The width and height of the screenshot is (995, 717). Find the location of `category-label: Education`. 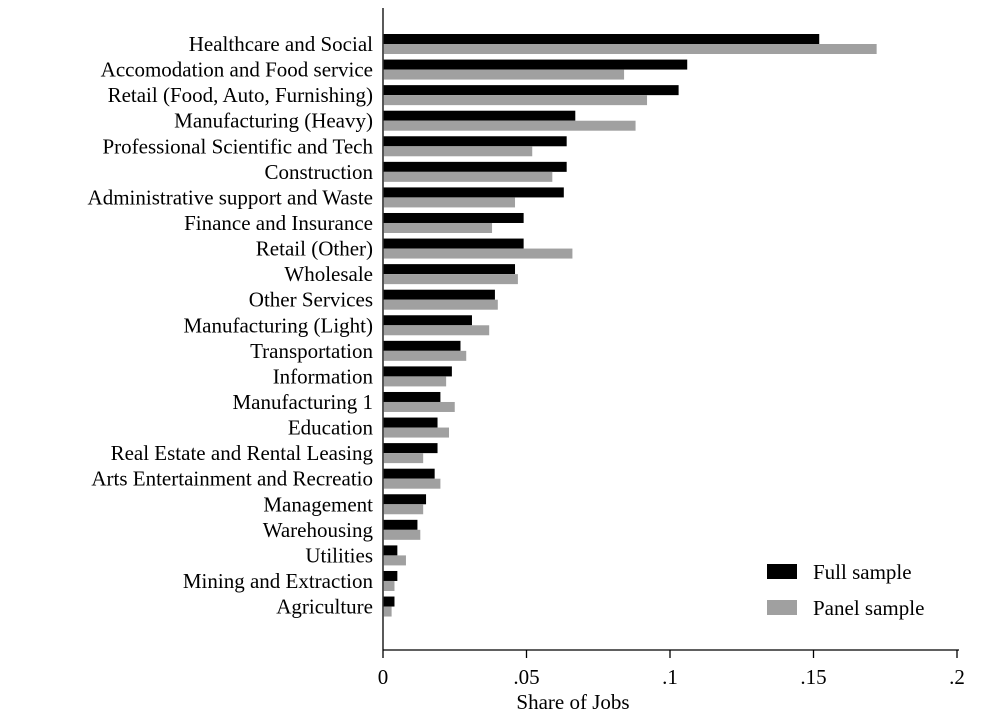

category-label: Education is located at coordinates (331, 428).